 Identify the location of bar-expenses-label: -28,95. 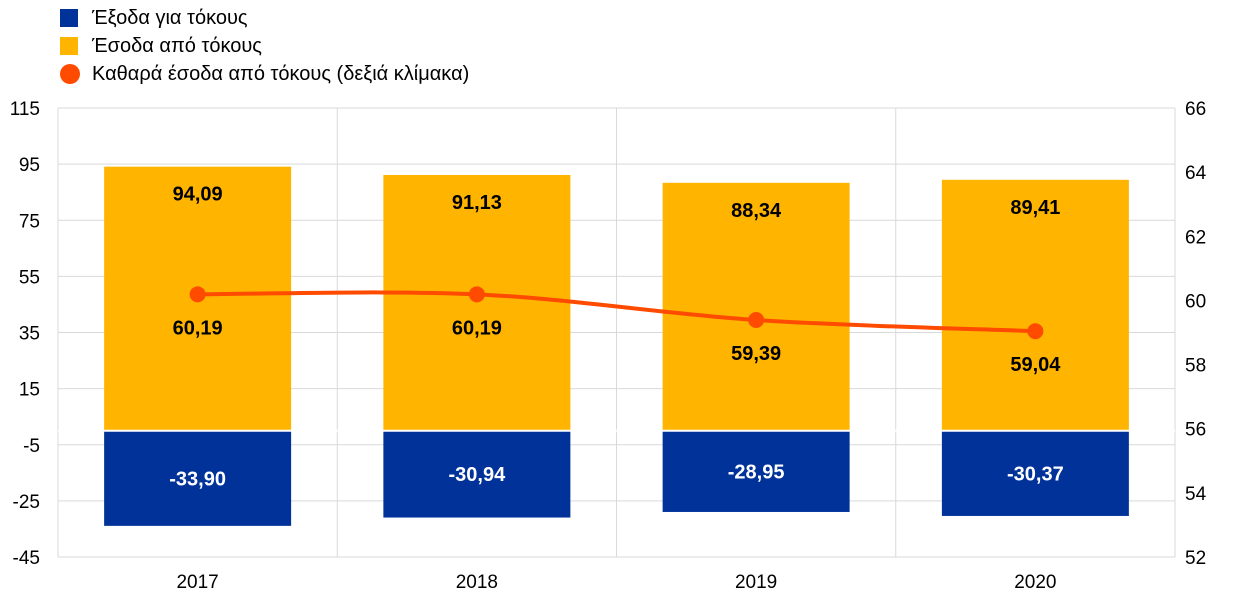
(756, 472).